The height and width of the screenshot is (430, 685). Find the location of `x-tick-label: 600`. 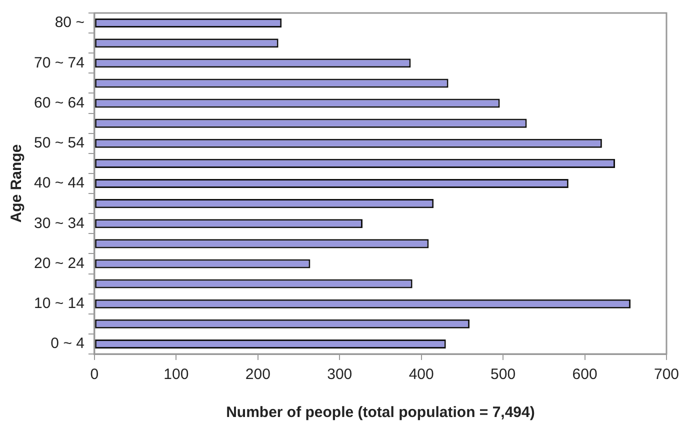

x-tick-label: 600 is located at coordinates (585, 375).